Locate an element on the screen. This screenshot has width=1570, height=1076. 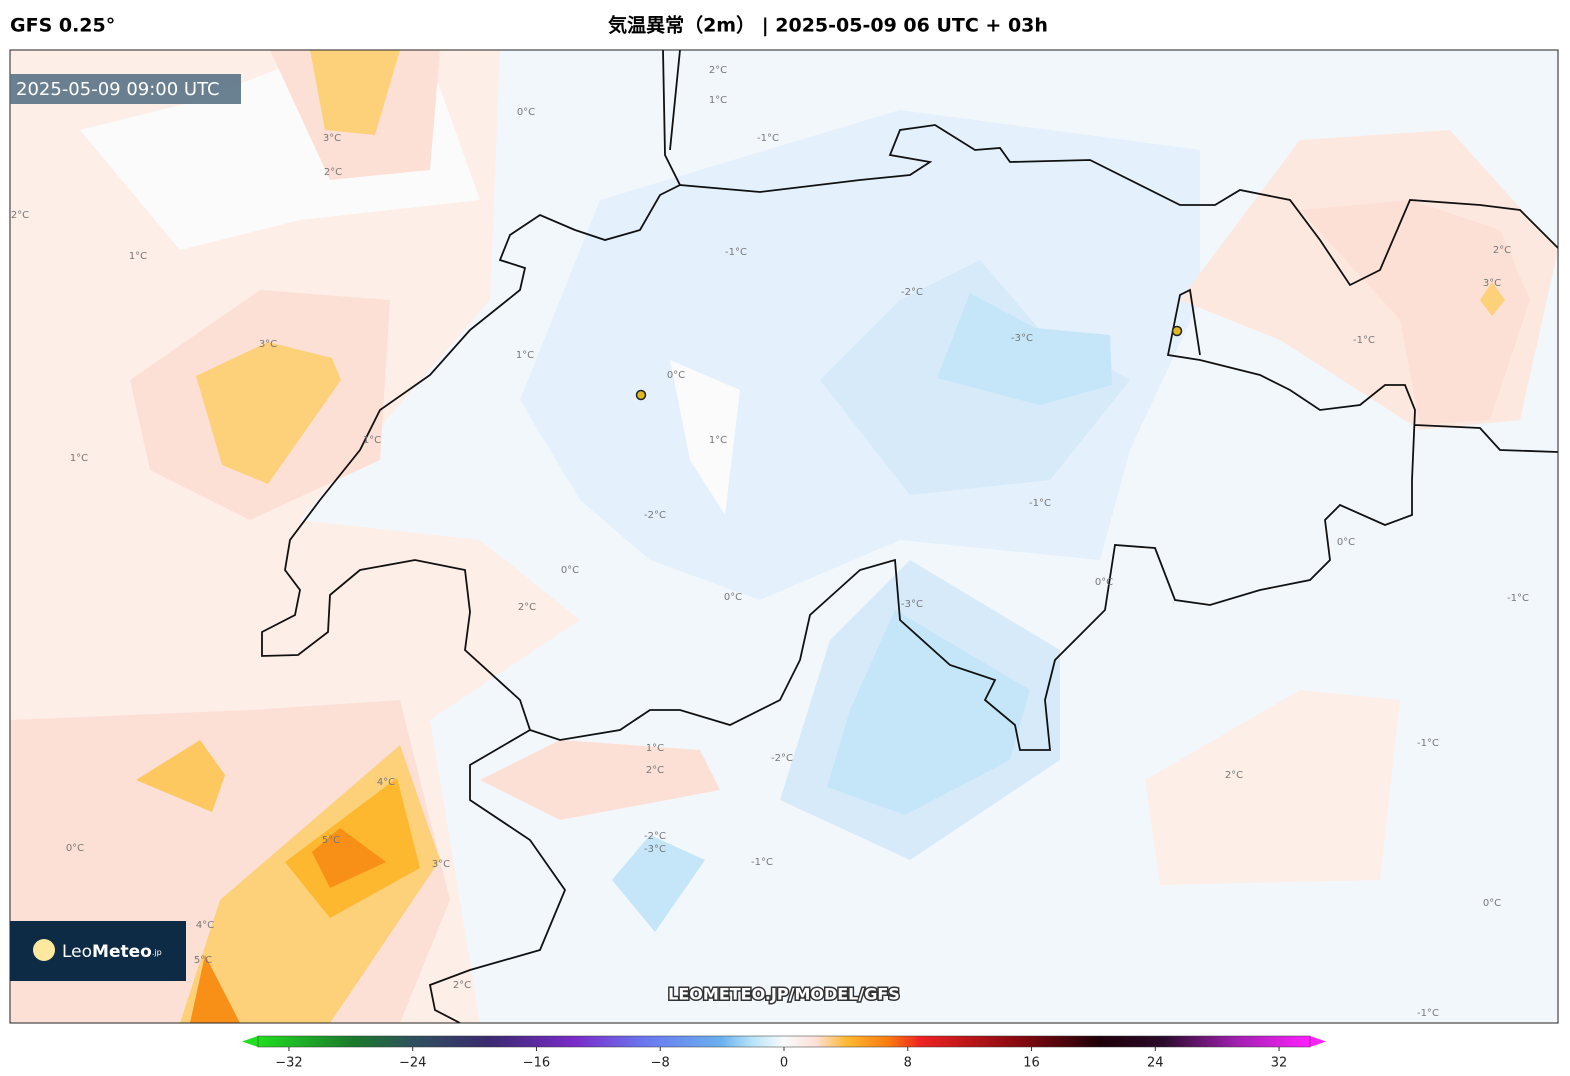
colorbar-tick-label: 16 is located at coordinates (1031, 1063).